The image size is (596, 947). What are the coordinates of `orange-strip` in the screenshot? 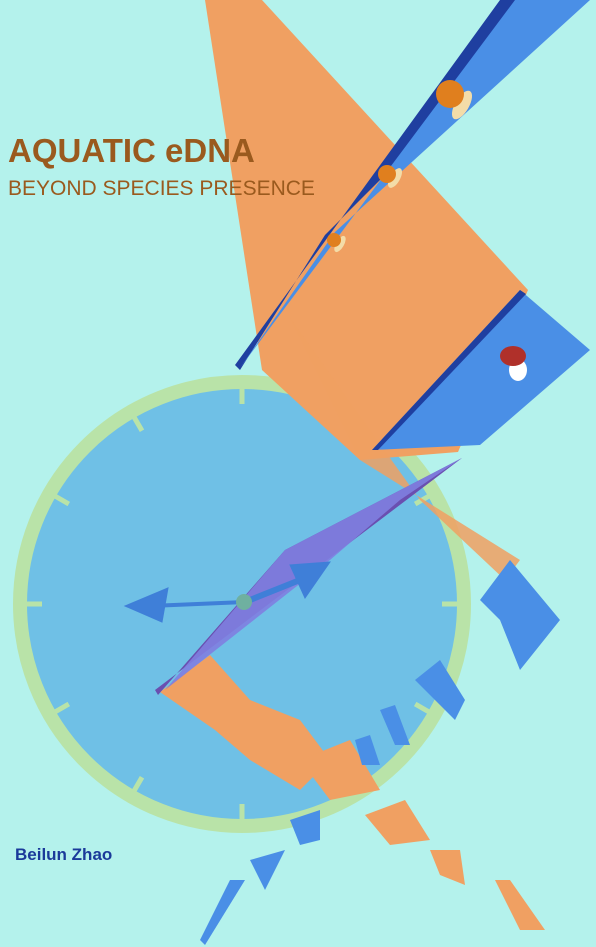 It's located at (405, 449).